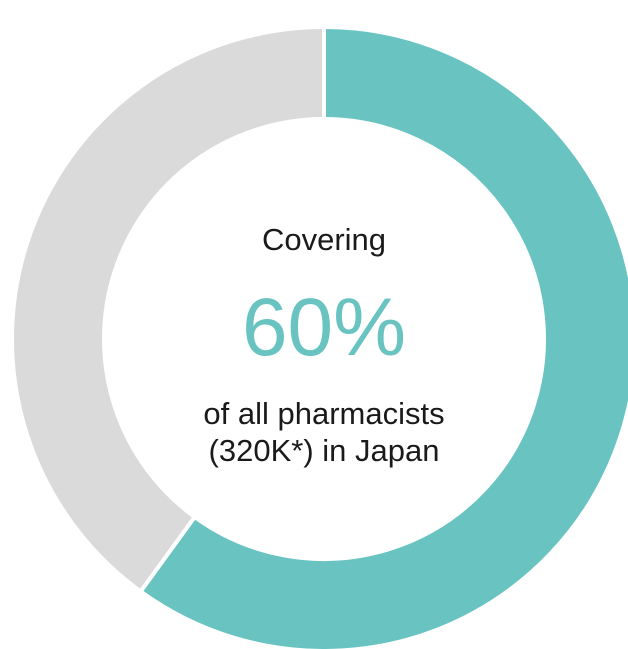 The height and width of the screenshot is (649, 628). What do you see at coordinates (324, 239) in the screenshot?
I see `center-caption-top: Covering` at bounding box center [324, 239].